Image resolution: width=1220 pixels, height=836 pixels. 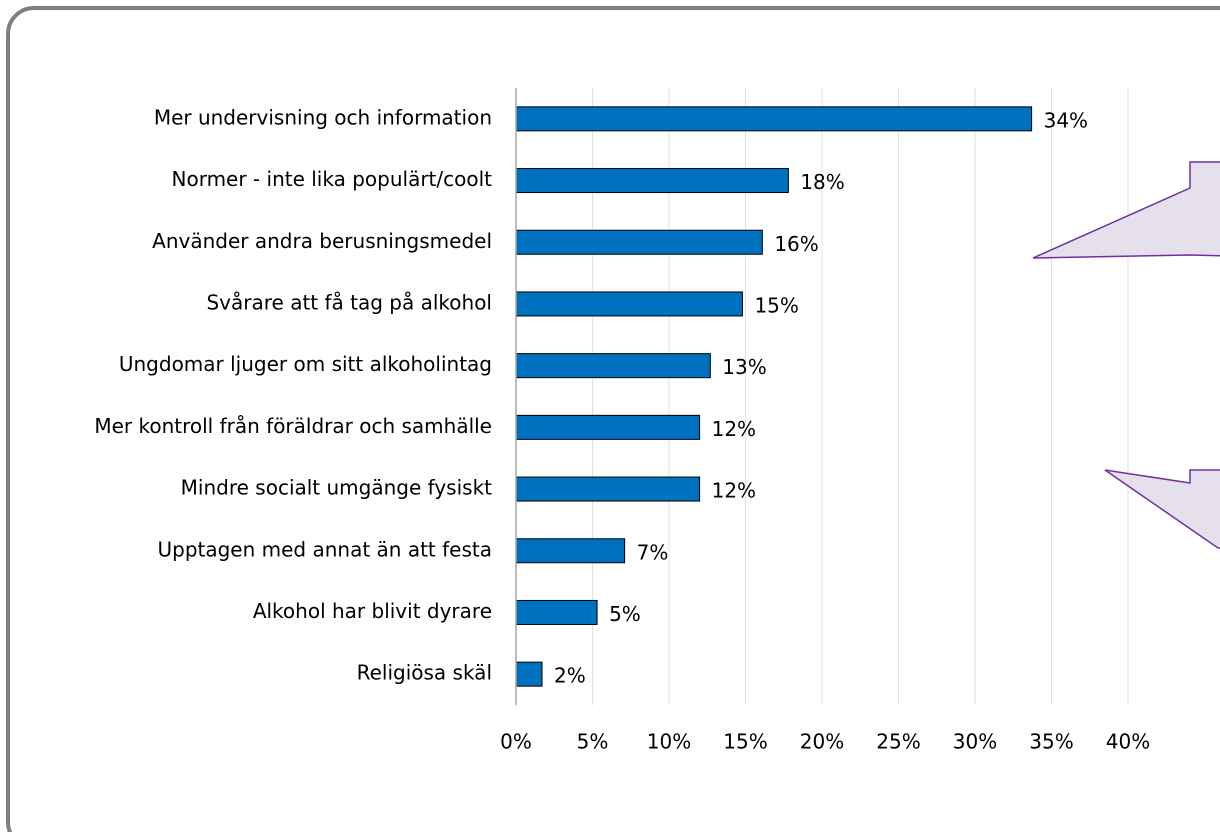 I want to click on x-tick-label: 0%, so click(x=516, y=742).